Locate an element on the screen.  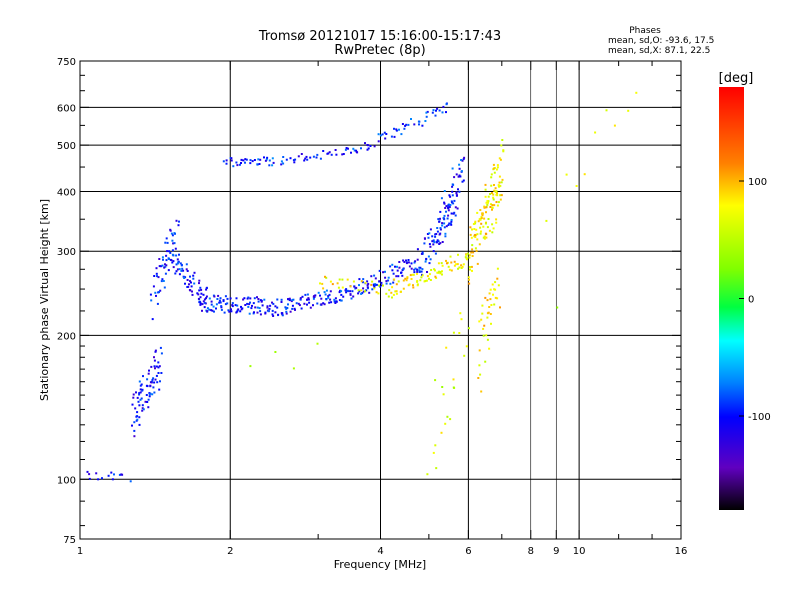
colorbar-tick-label: 0 is located at coordinates (751, 300).